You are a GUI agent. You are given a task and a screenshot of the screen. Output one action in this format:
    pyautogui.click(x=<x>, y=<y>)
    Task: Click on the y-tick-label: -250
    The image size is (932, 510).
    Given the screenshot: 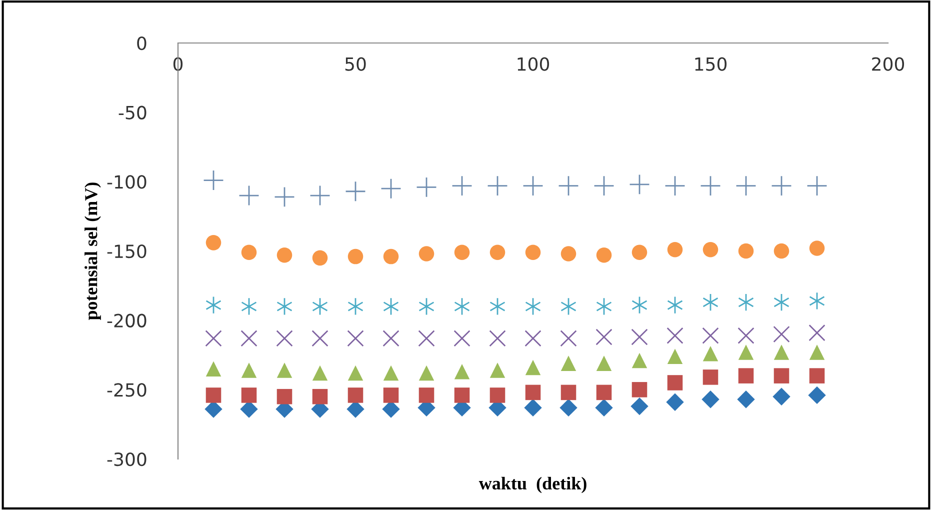 What is the action you would take?
    pyautogui.click(x=126, y=390)
    